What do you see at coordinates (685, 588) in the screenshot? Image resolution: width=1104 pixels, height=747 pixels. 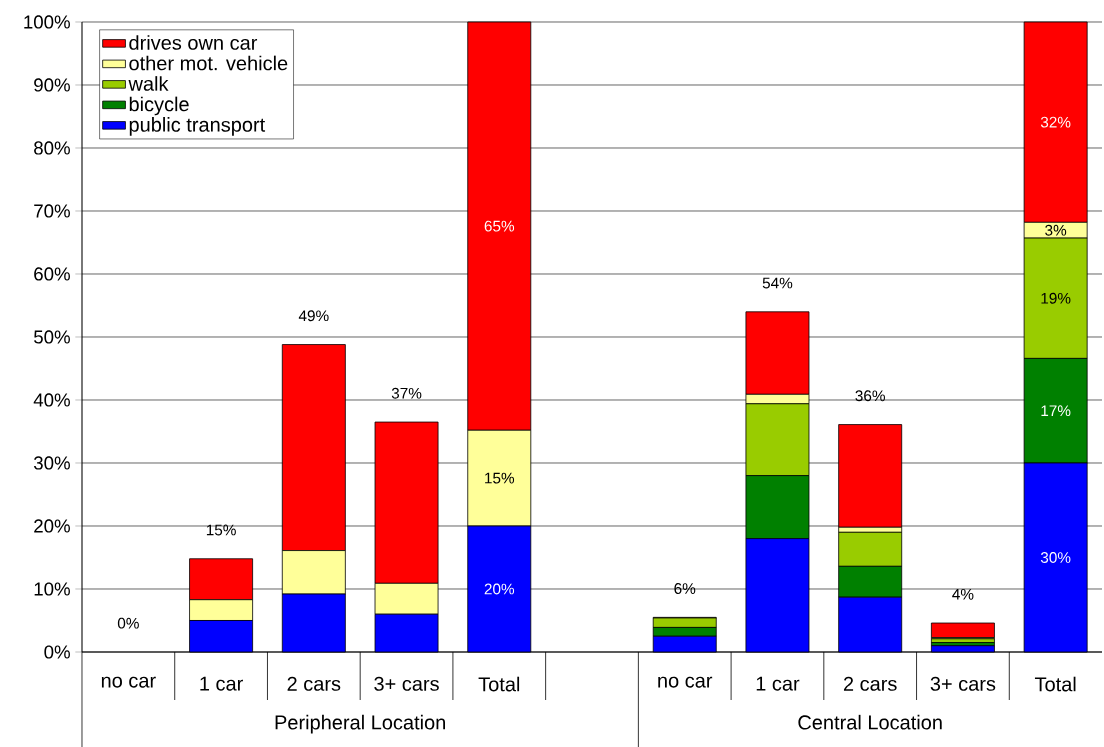 I see `total-label: 6%` at bounding box center [685, 588].